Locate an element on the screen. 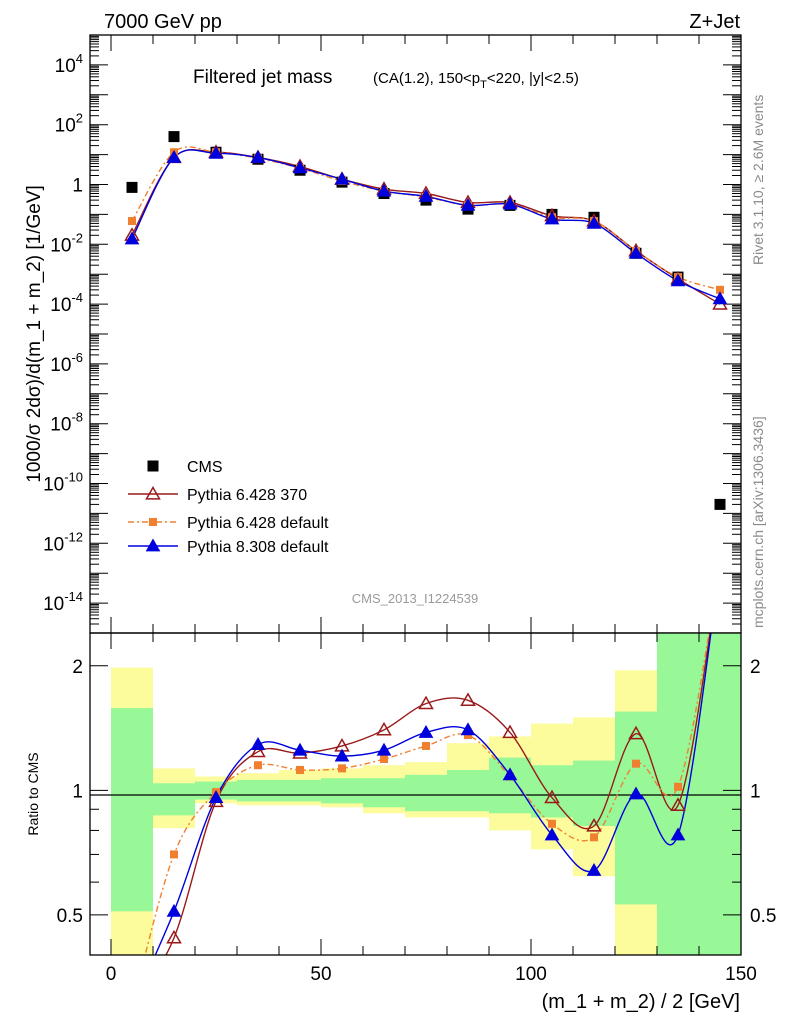 This screenshot has width=786, height=1024. x-tick-label: 0 is located at coordinates (111, 974).